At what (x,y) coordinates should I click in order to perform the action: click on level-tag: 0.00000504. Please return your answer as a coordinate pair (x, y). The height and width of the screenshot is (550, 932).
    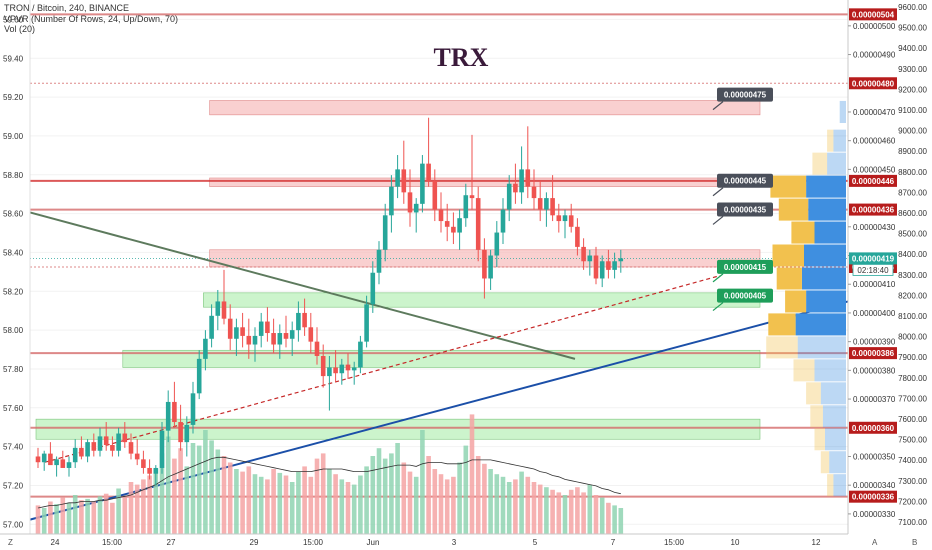
    Looking at the image, I should click on (873, 14).